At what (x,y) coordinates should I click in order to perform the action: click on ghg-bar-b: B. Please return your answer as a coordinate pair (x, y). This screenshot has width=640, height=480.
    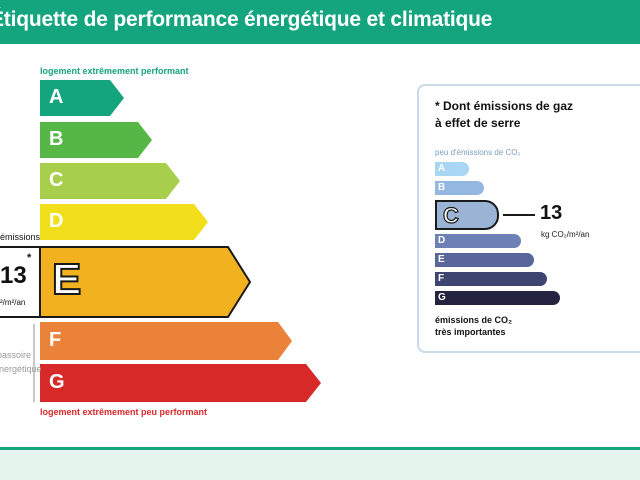
    Looking at the image, I should click on (459, 188).